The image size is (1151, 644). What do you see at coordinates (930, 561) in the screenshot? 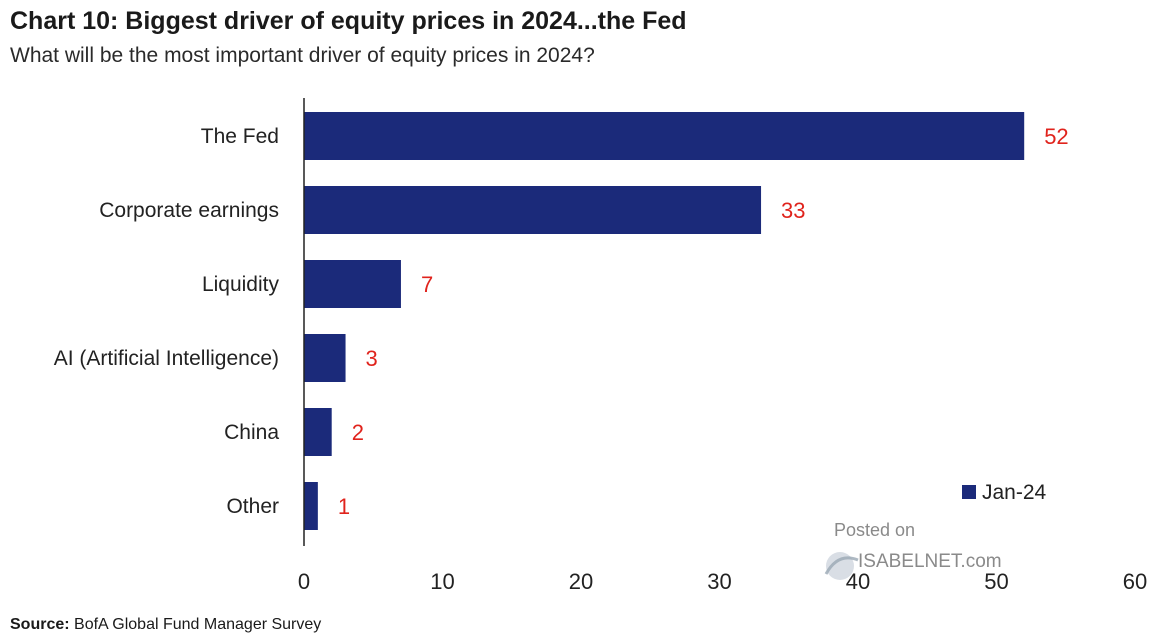
I see `watermark-line2: ISABELNET.com` at bounding box center [930, 561].